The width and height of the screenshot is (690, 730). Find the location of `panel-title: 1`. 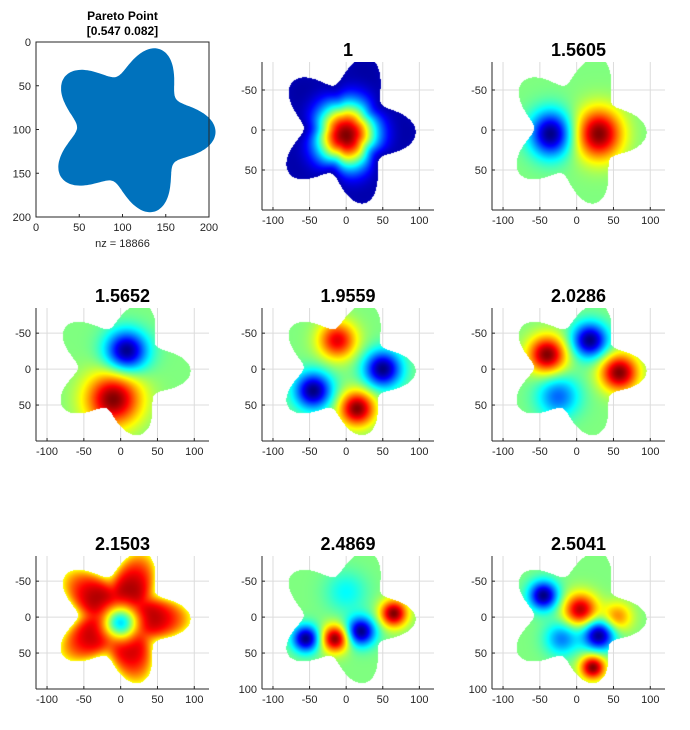

panel-title: 1 is located at coordinates (348, 50).